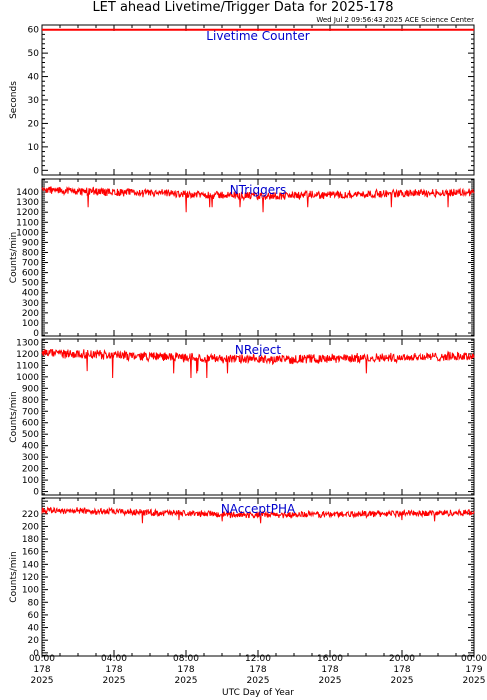 This screenshot has height=700, width=487. Describe the element at coordinates (186, 659) in the screenshot. I see `x-tick-time: 08:00` at that location.